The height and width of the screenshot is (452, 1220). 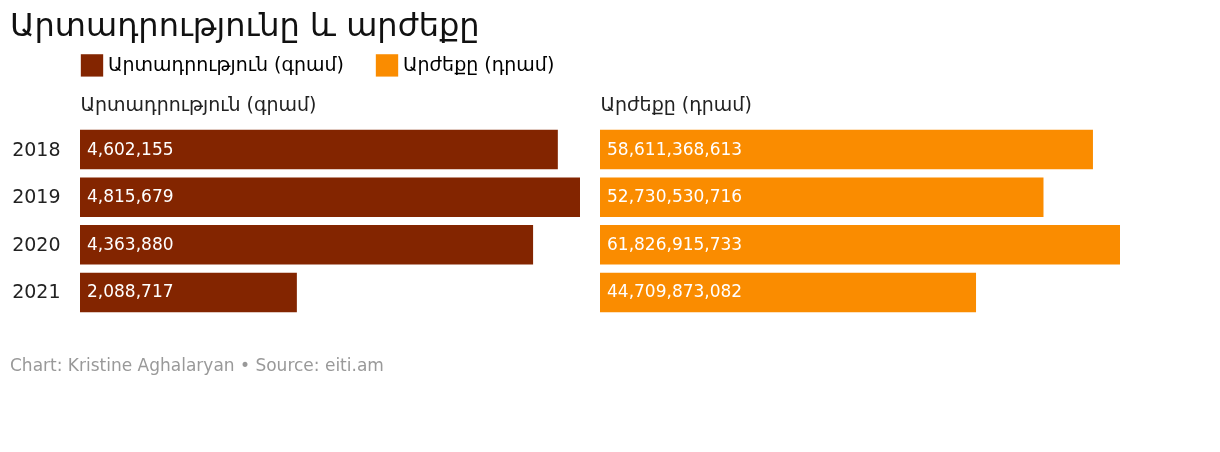 What do you see at coordinates (675, 291) in the screenshot?
I see `data-label: 44,709,873,082` at bounding box center [675, 291].